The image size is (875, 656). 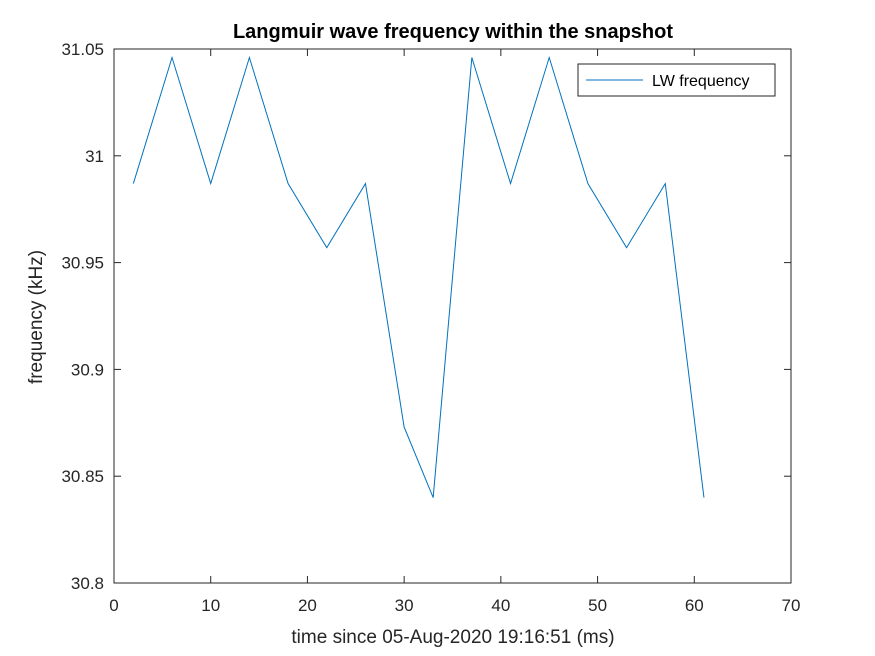 What do you see at coordinates (701, 81) in the screenshot?
I see `legend-label-lw-frequency: LW frequency` at bounding box center [701, 81].